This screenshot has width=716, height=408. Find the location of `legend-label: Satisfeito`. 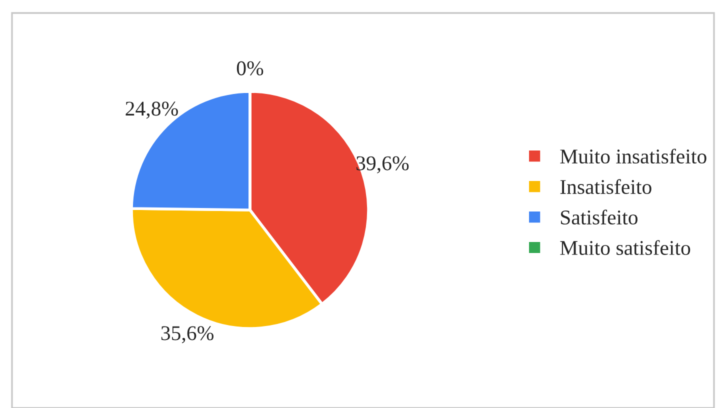

legend-label: Satisfeito is located at coordinates (599, 217).